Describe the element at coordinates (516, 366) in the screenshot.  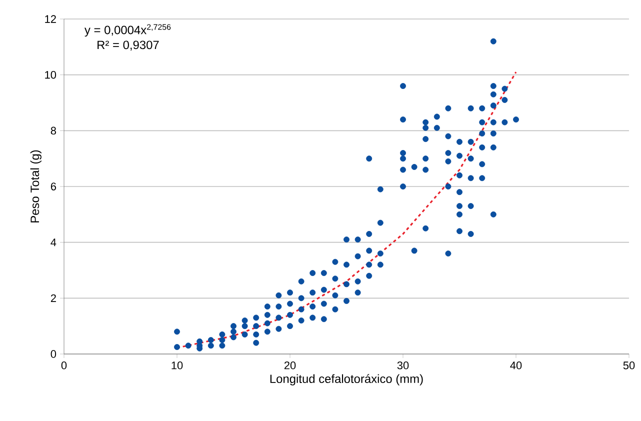
I see `x-tick-label: 40` at that location.